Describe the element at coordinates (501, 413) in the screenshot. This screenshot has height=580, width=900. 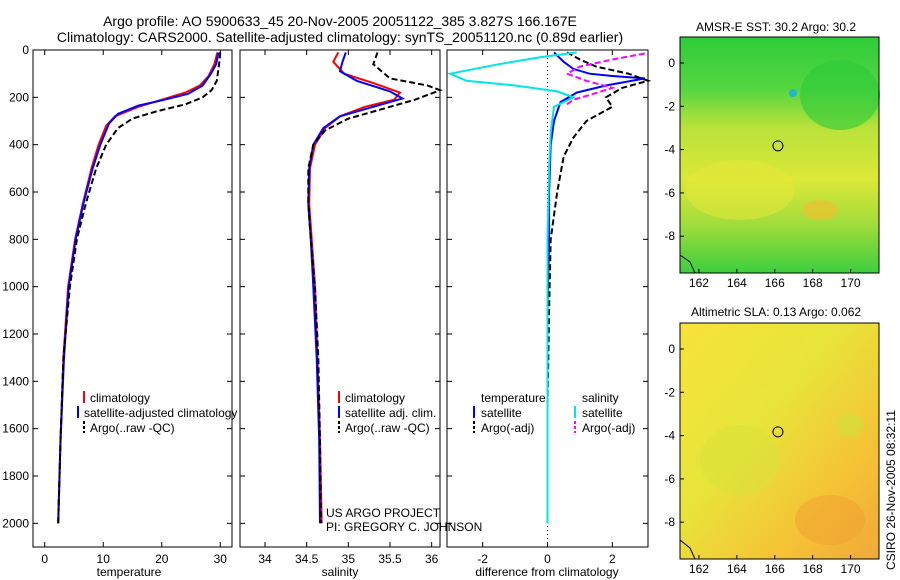
I see `difference-legend-temp-satellite: satellite` at that location.